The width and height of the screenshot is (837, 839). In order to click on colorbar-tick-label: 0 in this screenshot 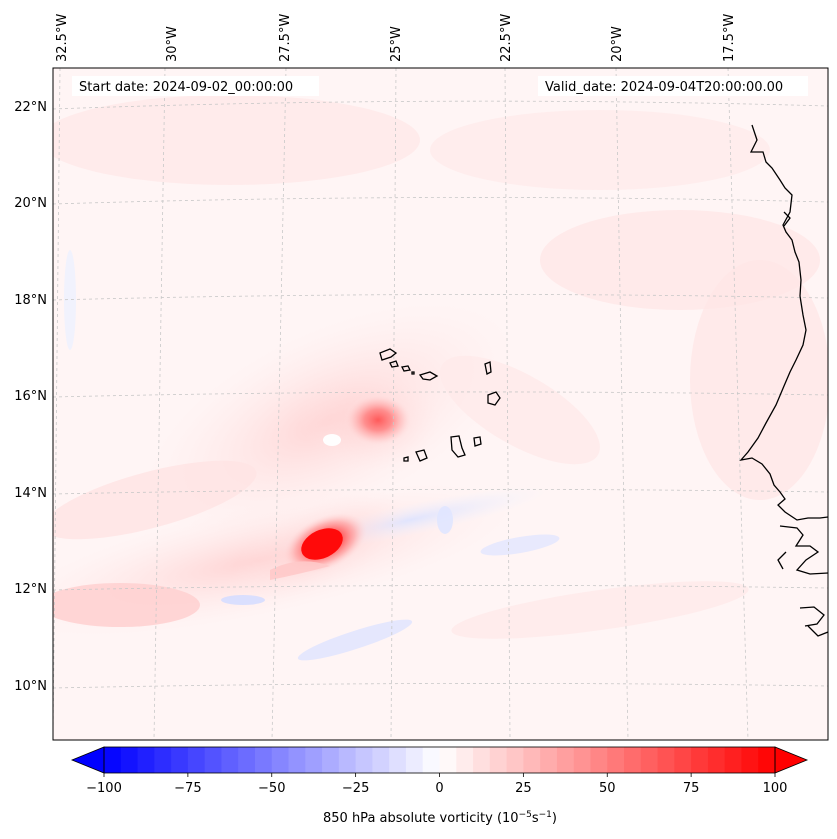, I will do `click(439, 788)`.